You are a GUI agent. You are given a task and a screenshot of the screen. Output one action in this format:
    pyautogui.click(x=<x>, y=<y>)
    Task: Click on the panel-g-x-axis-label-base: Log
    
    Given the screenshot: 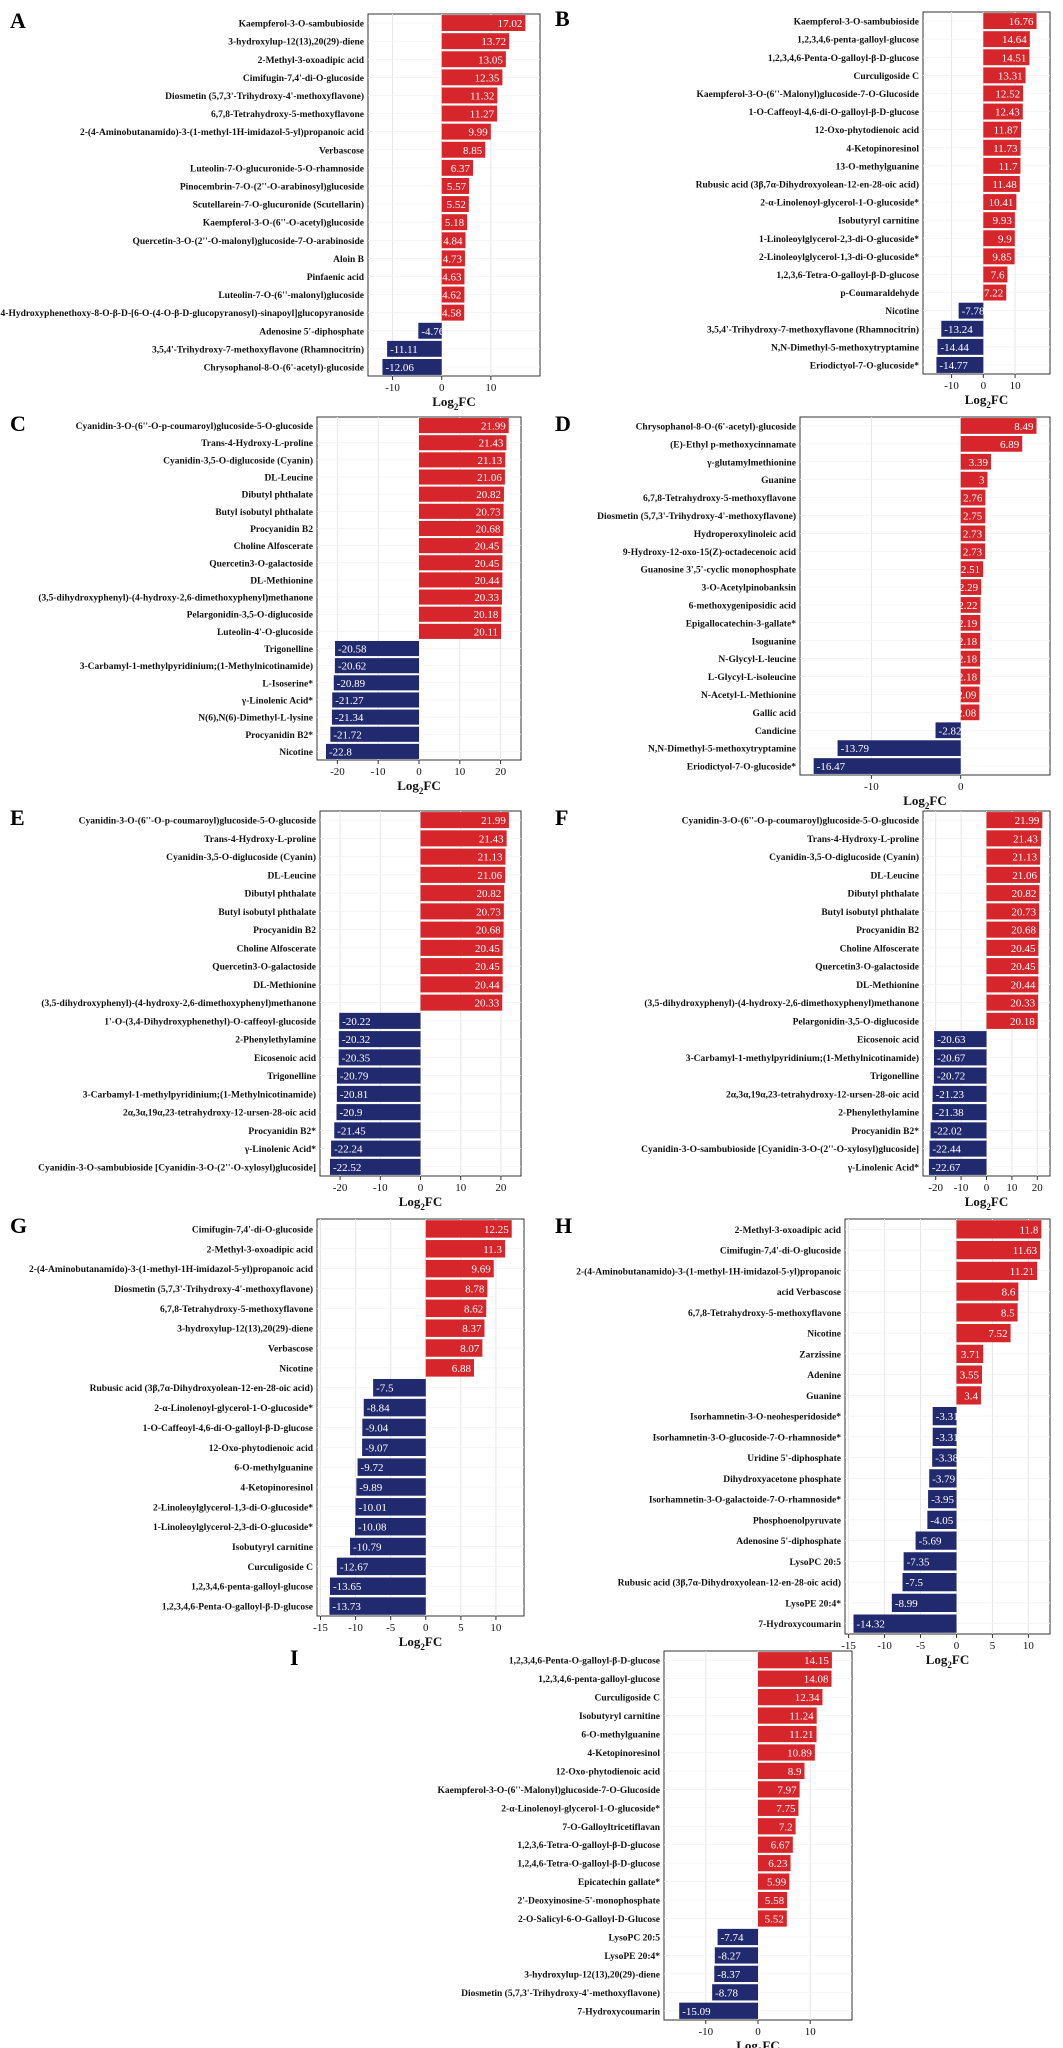 What is the action you would take?
    pyautogui.click(x=410, y=1641)
    